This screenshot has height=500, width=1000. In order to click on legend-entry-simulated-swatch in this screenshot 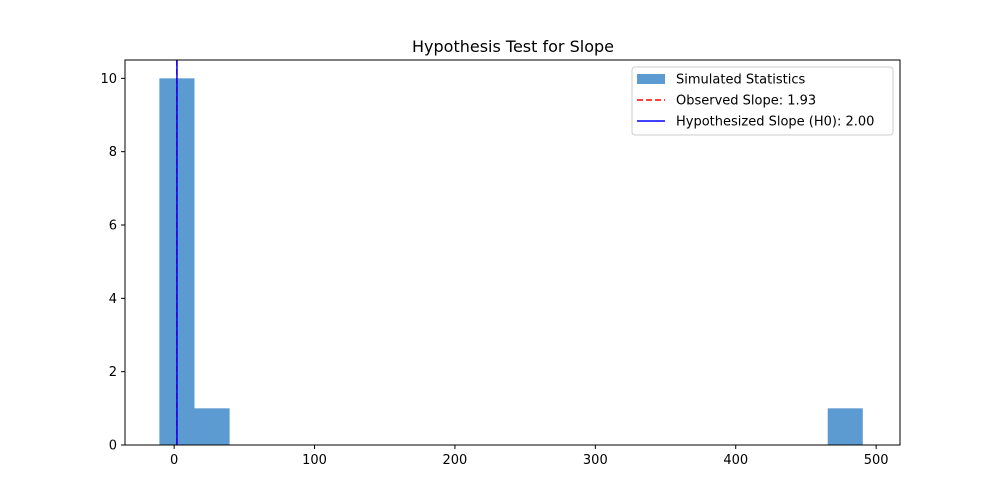, I will do `click(651, 79)`.